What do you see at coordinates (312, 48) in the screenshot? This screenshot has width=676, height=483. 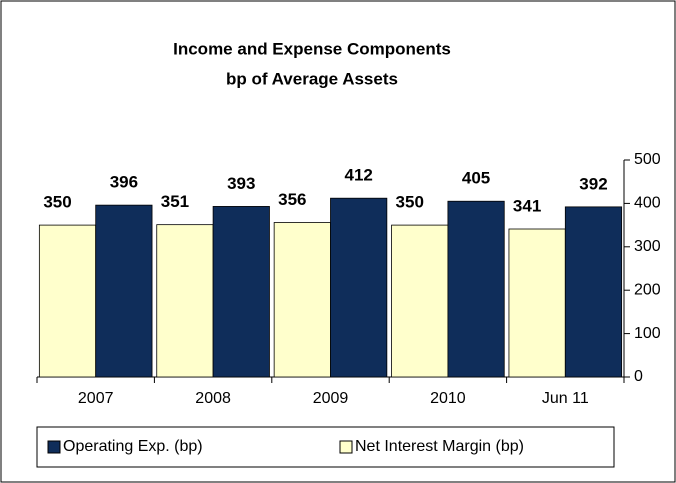 I see `chart-title: Income and Expense Components` at bounding box center [312, 48].